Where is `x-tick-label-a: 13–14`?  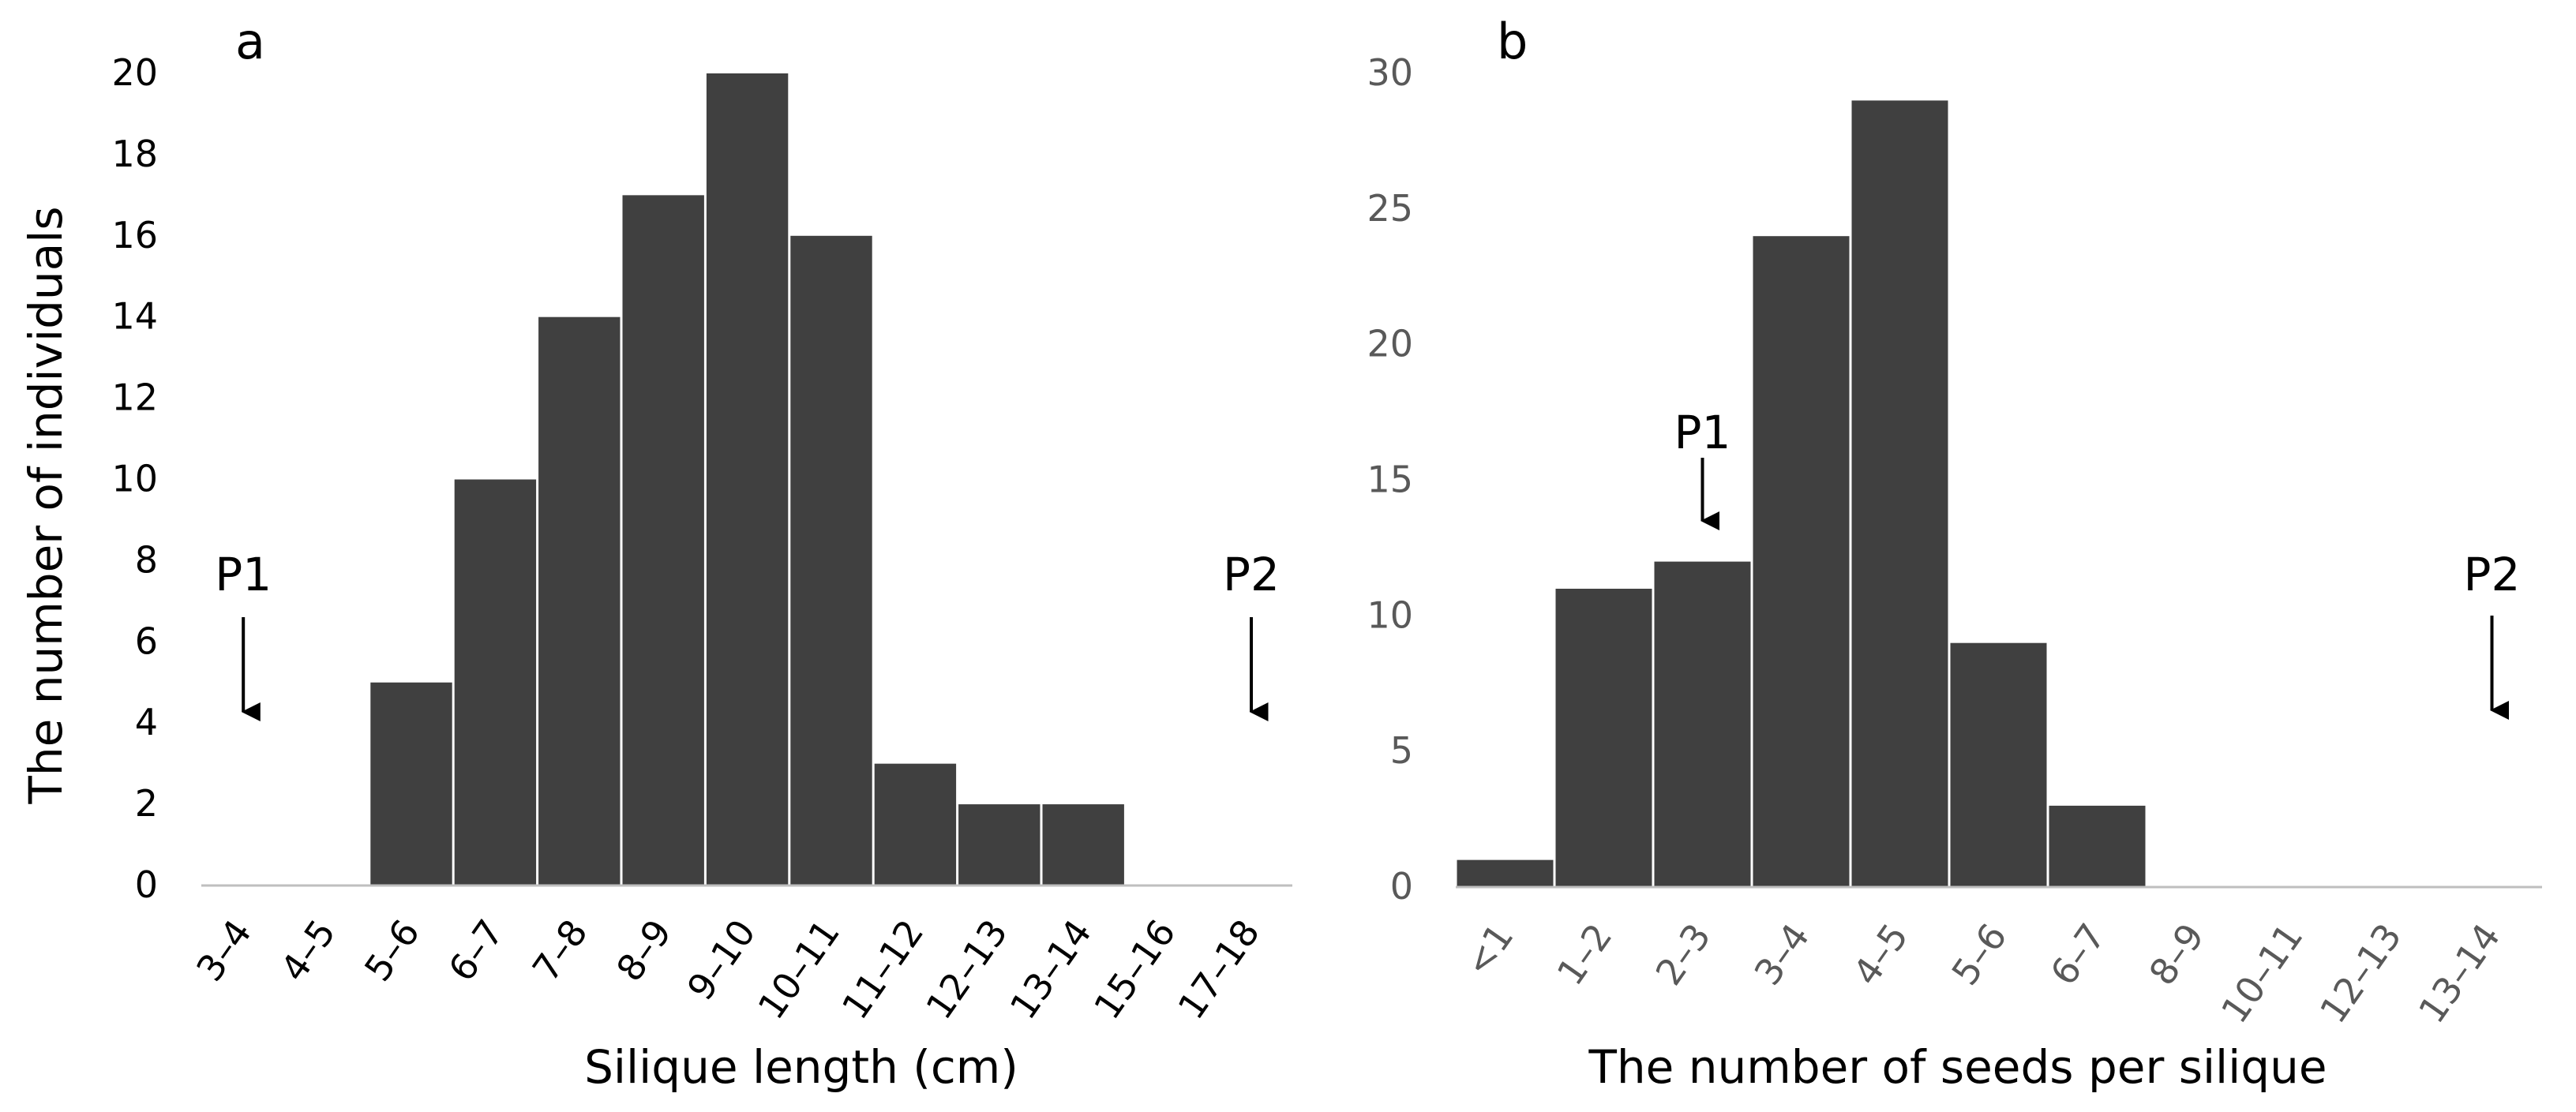
x-tick-label-a: 13–14 is located at coordinates (1051, 969).